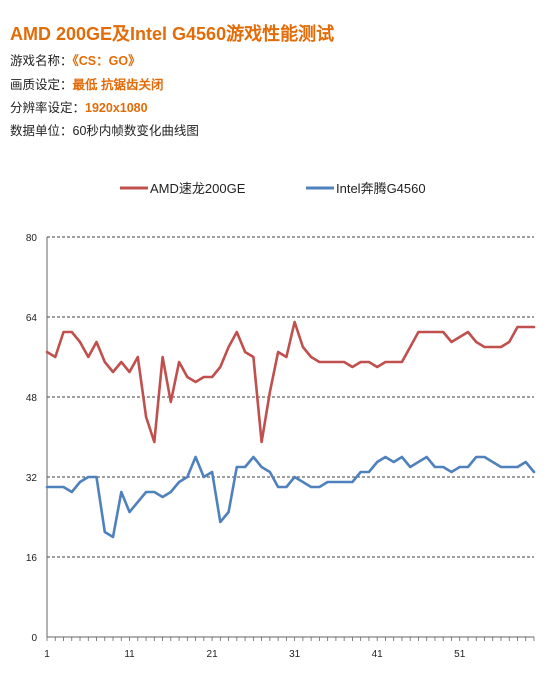 The height and width of the screenshot is (680, 550). What do you see at coordinates (290, 497) in the screenshot?
I see `series-line-intel` at bounding box center [290, 497].